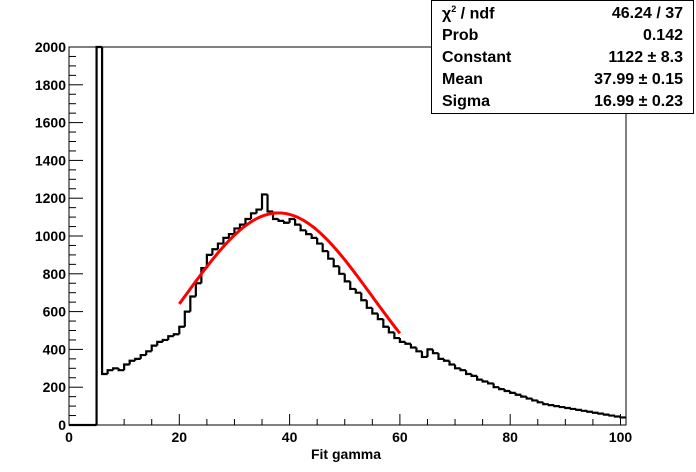 The width and height of the screenshot is (696, 472). What do you see at coordinates (400, 437) in the screenshot?
I see `x-tick-label: 60` at bounding box center [400, 437].